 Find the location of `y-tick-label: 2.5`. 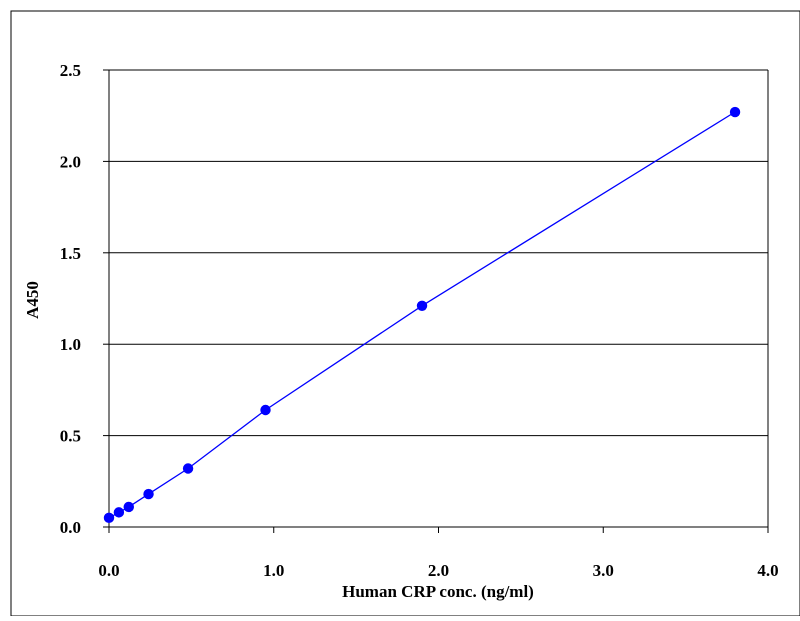

y-tick-label: 2.5 is located at coordinates (70, 70).